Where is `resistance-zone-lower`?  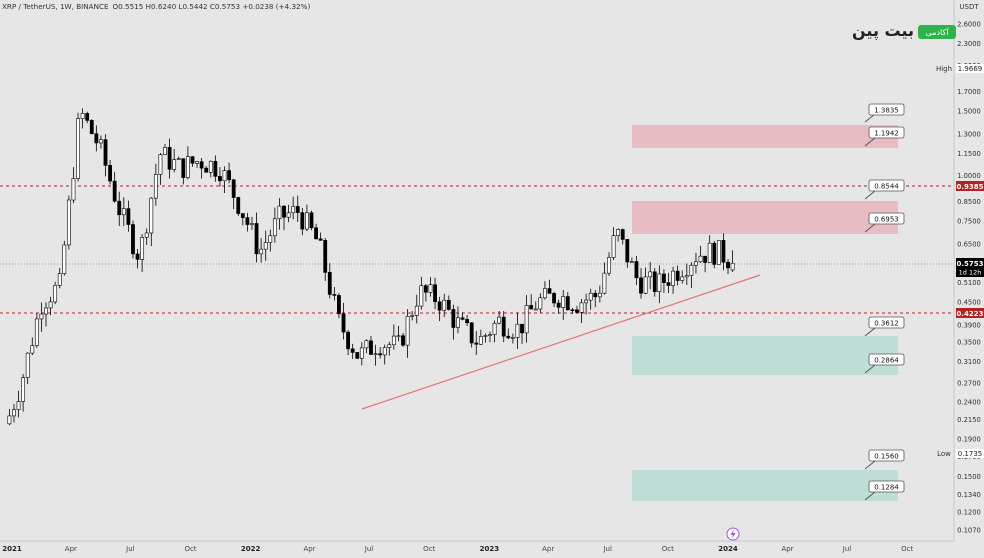
resistance-zone-lower is located at coordinates (765, 217).